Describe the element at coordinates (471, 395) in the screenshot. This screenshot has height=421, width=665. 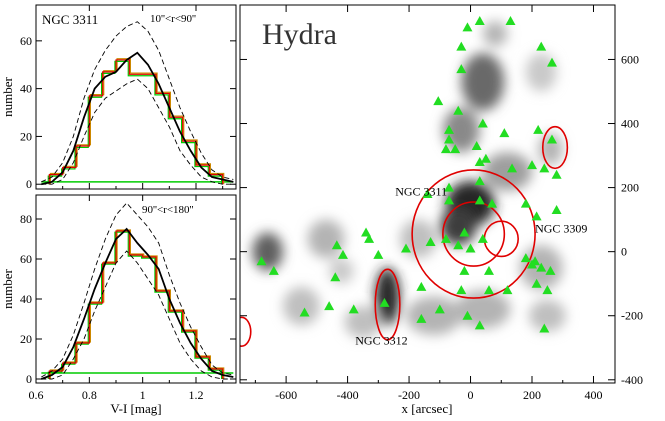
I see `map-xtick-label: 0` at that location.